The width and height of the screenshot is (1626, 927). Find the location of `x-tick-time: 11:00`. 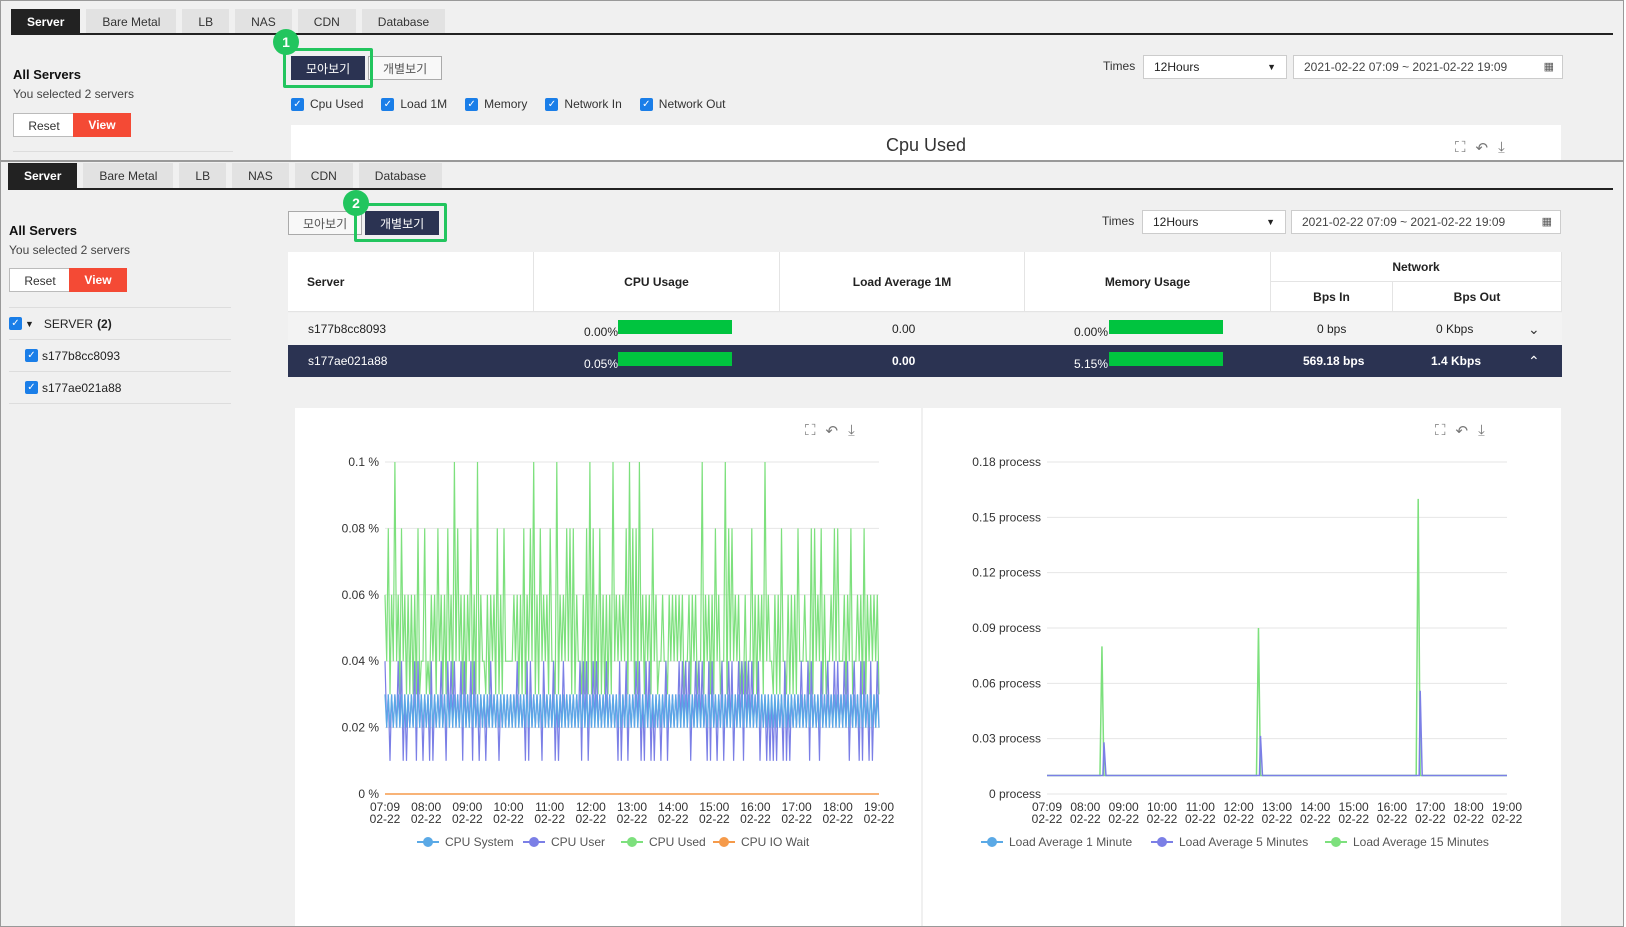

x-tick-time: 11:00 is located at coordinates (549, 807).